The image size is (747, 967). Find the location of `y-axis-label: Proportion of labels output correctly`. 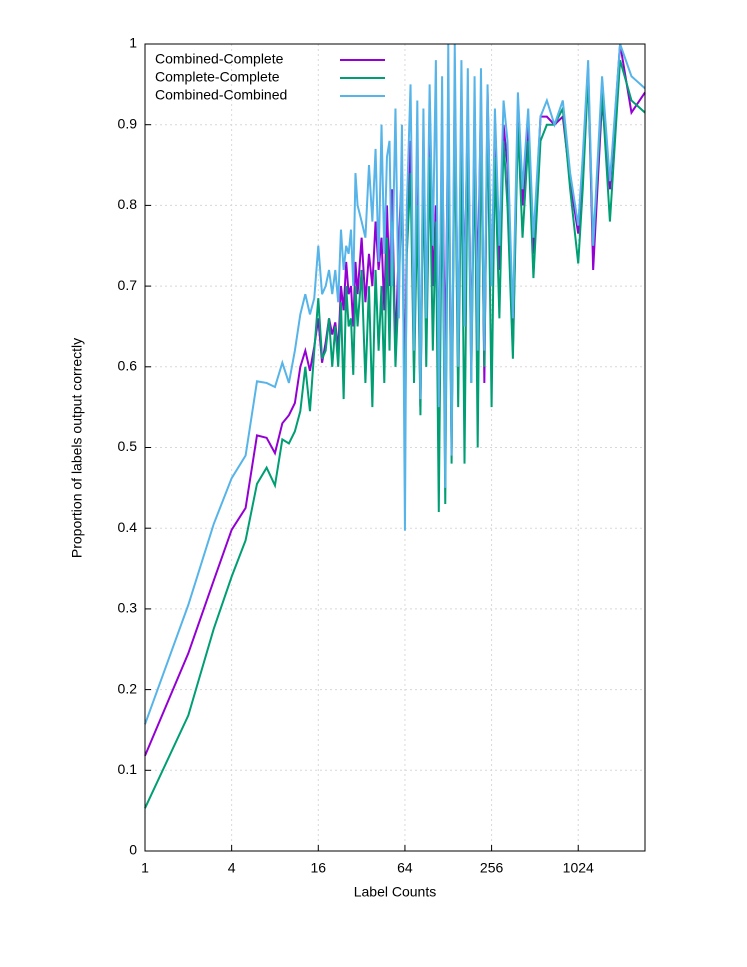

y-axis-label: Proportion of labels output correctly is located at coordinates (77, 448).